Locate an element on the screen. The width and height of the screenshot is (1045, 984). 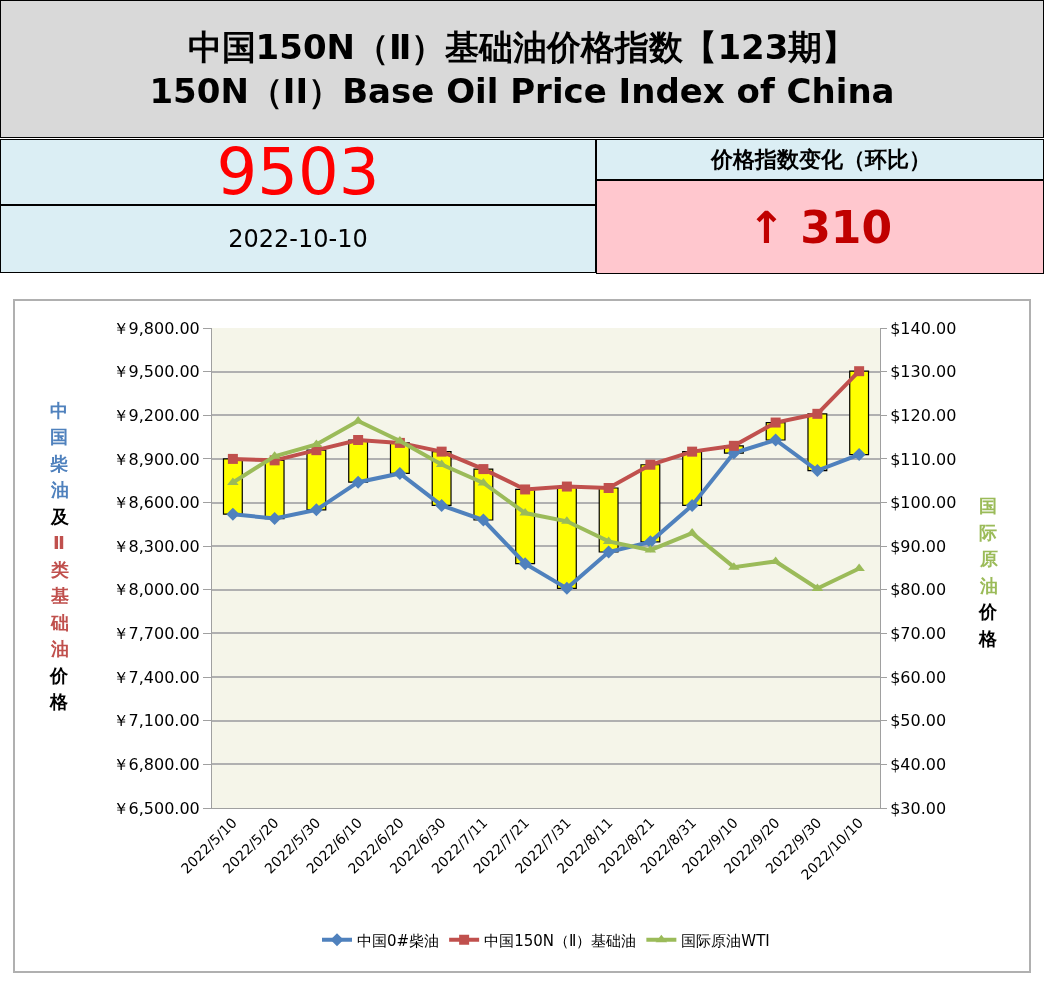
y-tick-label: ￥7,100.00 is located at coordinates (156, 721).